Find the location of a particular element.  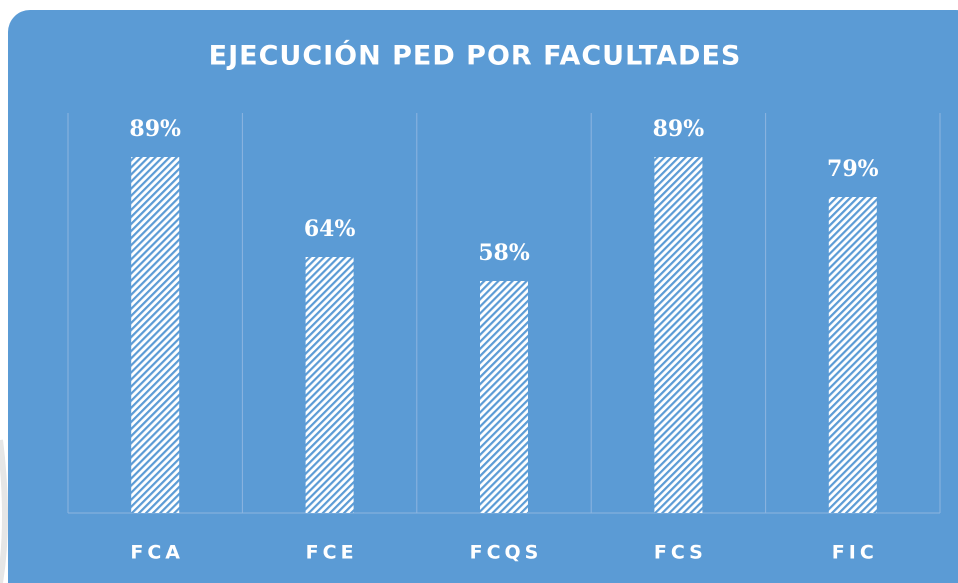

chart-title: EJECUCIÓN PED POR FACULTADES is located at coordinates (475, 56).